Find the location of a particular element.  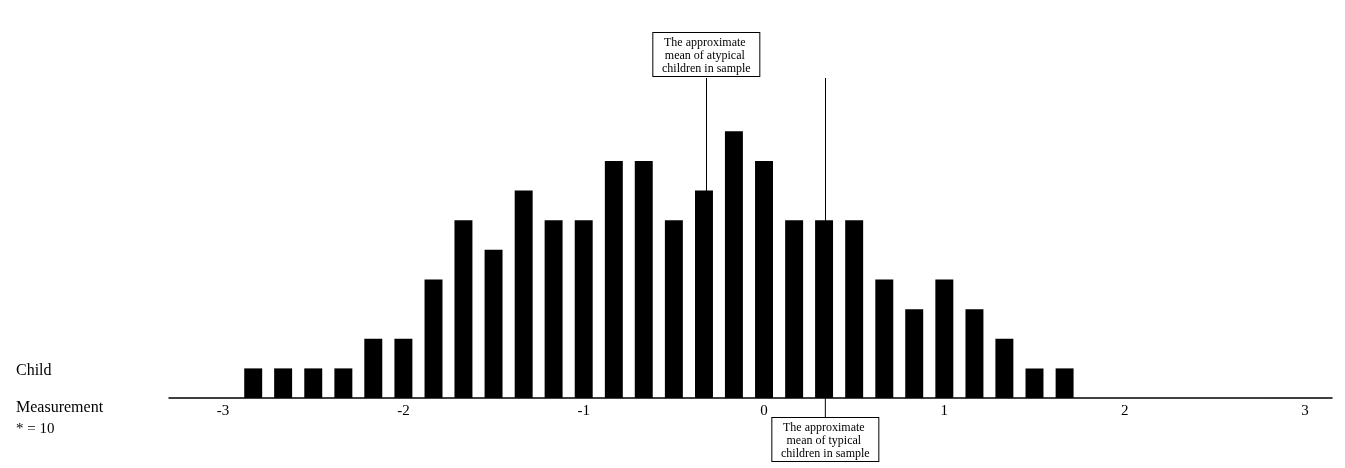

ref-line-label: The approximate mean of atypical children in sample is located at coordinates (706, 54).